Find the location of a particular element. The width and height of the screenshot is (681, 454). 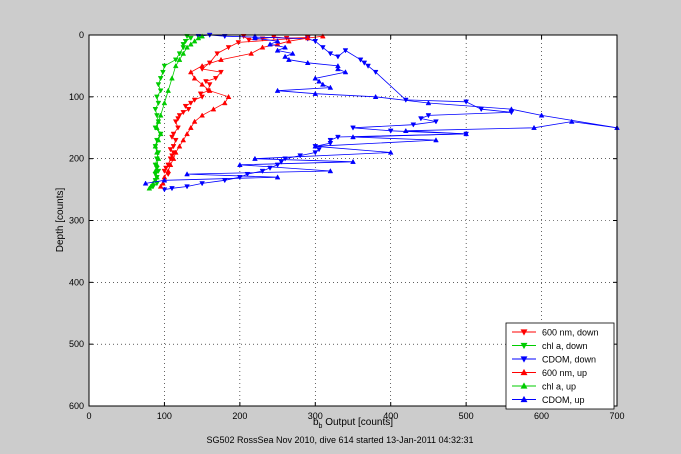

legend-label: CDOM, up is located at coordinates (563, 400).